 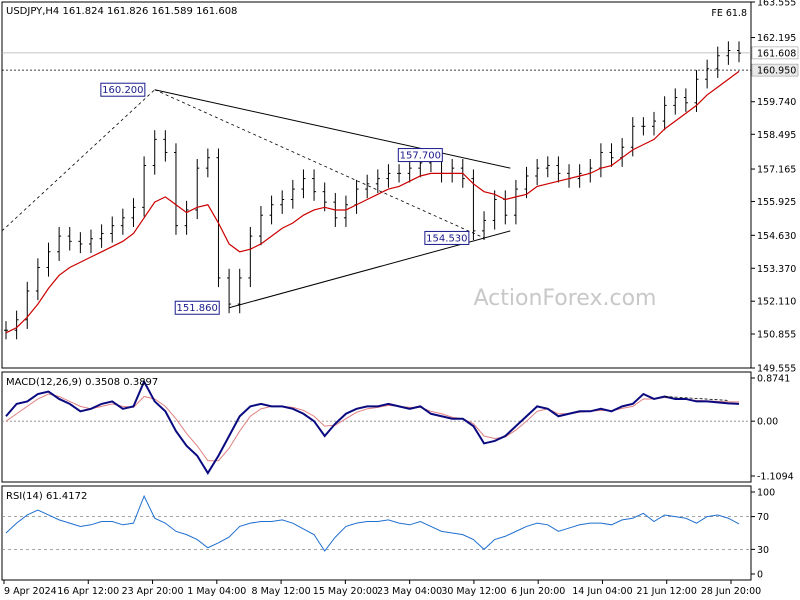 I want to click on macd-y-tick-label: -1.1094, so click(x=775, y=477).